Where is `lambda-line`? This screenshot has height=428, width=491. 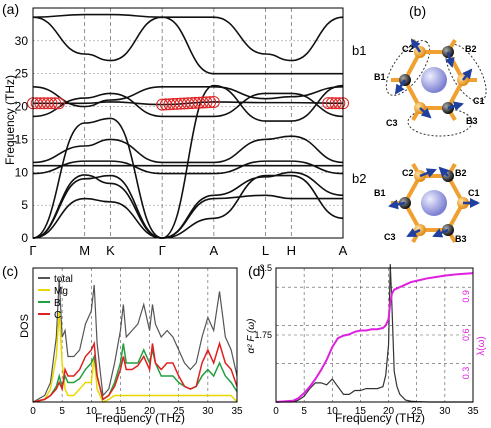
lambda-line is located at coordinates (374, 337).